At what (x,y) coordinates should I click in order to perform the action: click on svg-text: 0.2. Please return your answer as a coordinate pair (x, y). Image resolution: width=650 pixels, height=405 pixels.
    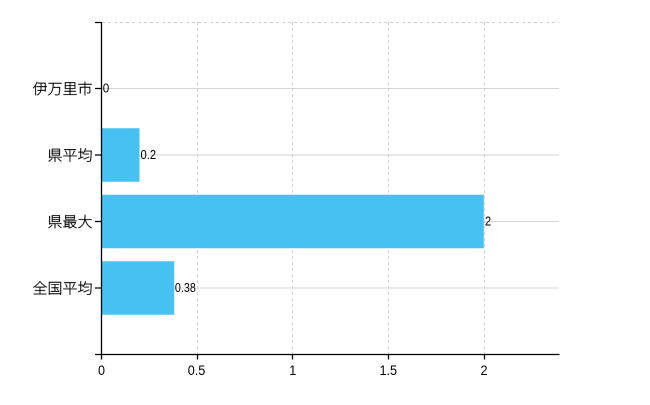
    Looking at the image, I should click on (149, 154).